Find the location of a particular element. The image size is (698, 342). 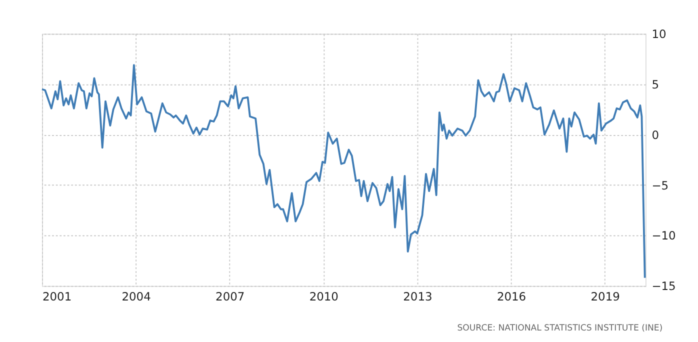

x-tick-label: 2019 is located at coordinates (605, 297).